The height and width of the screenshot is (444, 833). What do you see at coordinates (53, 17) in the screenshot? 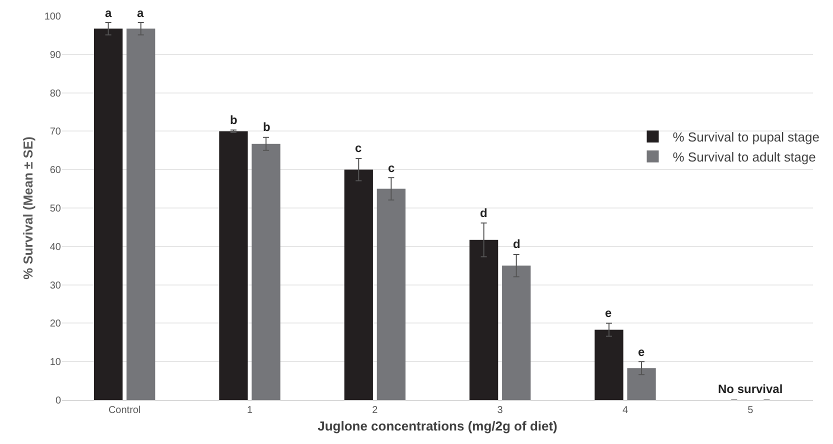
I see `y-tick-label: 100` at bounding box center [53, 17].